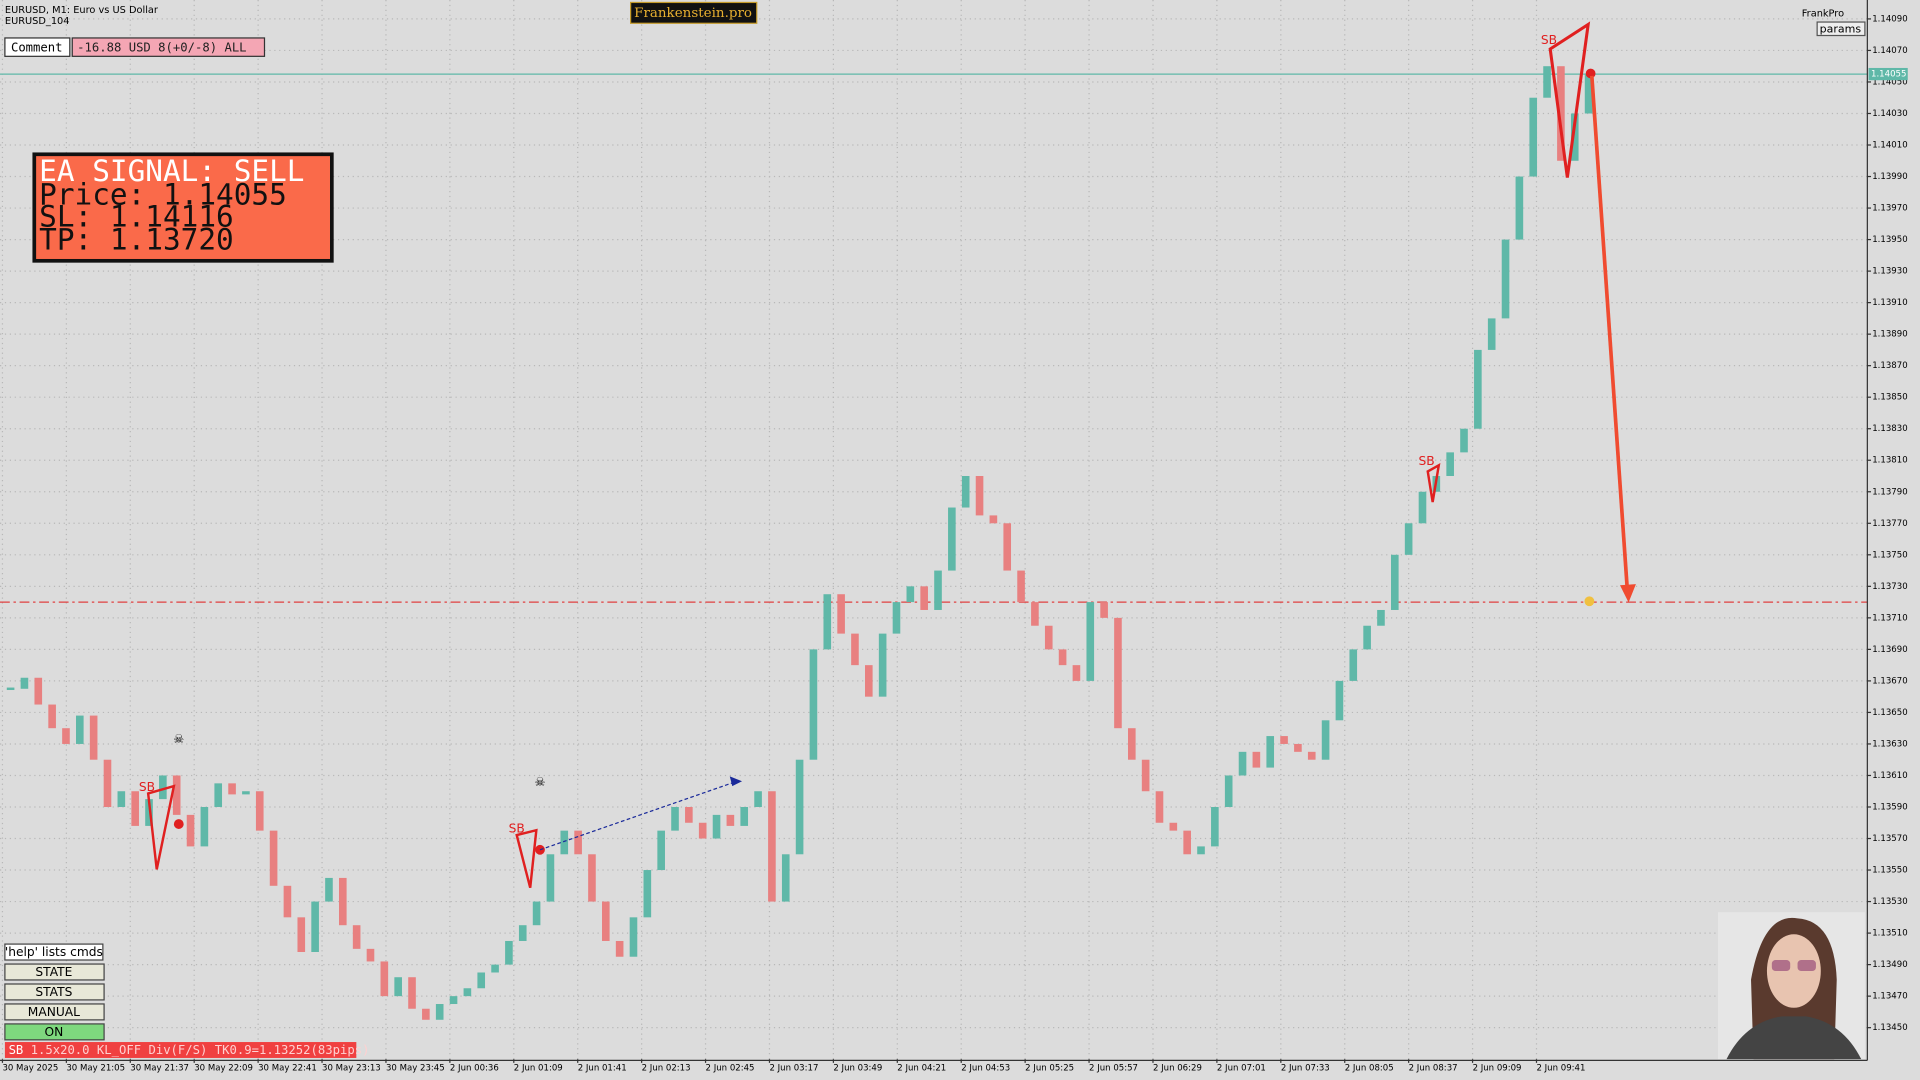 Image resolution: width=1920 pixels, height=1080 pixels. I want to click on button-label: STATS, so click(53, 992).